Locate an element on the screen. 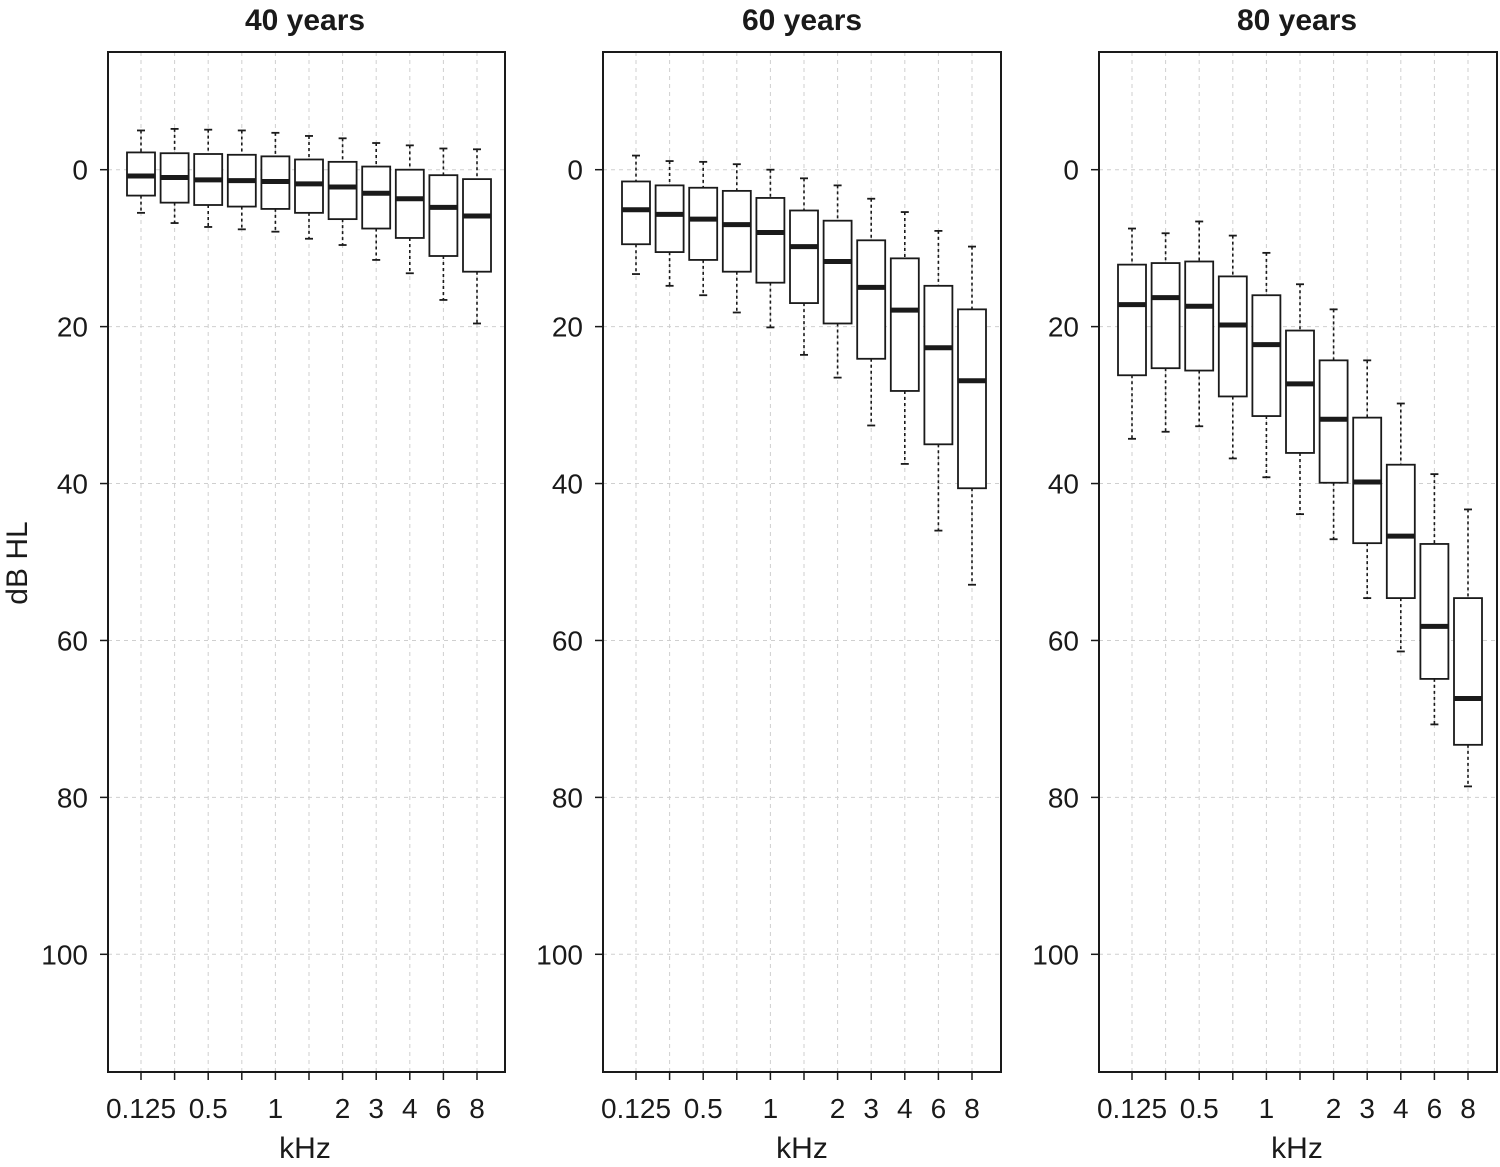  panel-title: 40 years is located at coordinates (305, 20).